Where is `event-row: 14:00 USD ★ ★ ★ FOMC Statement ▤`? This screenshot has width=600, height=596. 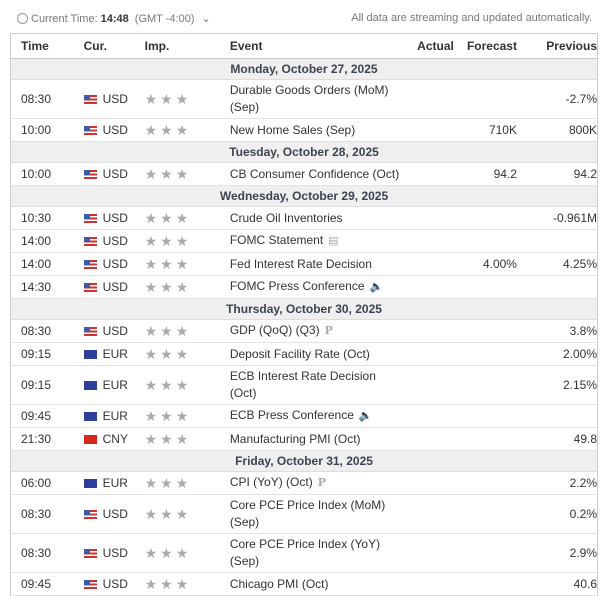
event-row: 14:00 USD ★ ★ ★ FOMC Statement ▤ is located at coordinates (304, 241).